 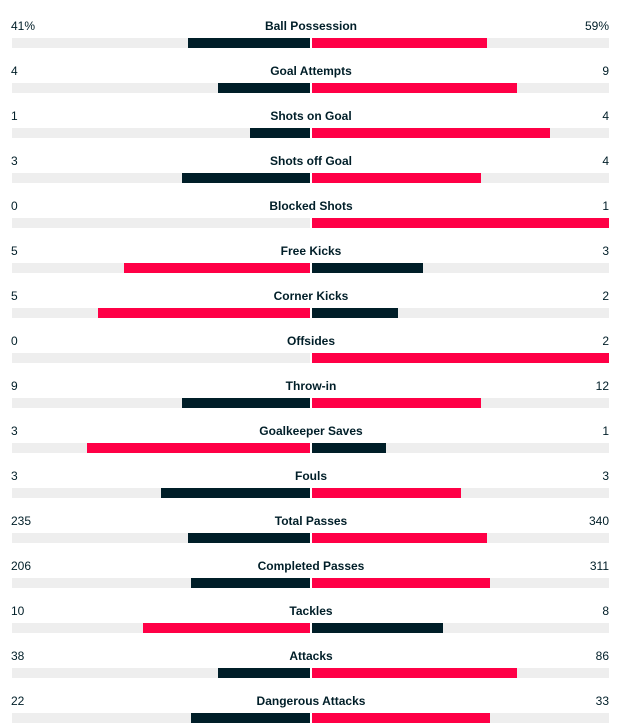 I want to click on away-value: 9, so click(x=605, y=71).